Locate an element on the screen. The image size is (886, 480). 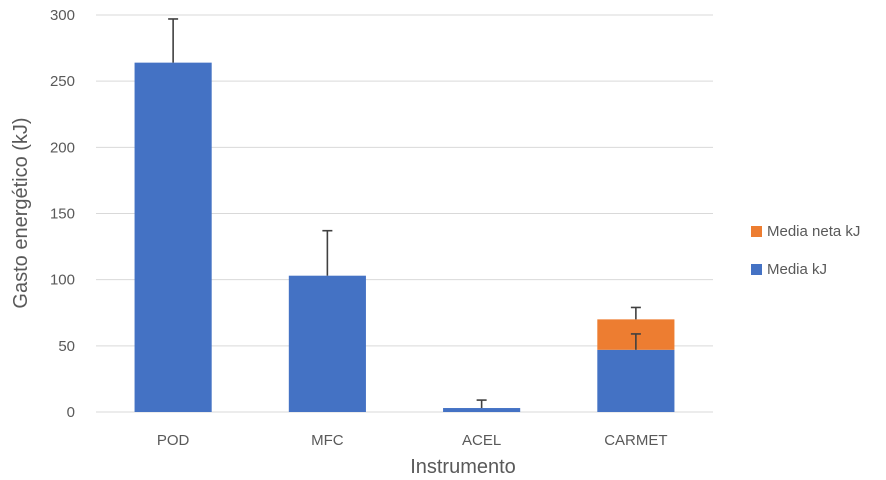
x-tick-label: POD is located at coordinates (173, 440).